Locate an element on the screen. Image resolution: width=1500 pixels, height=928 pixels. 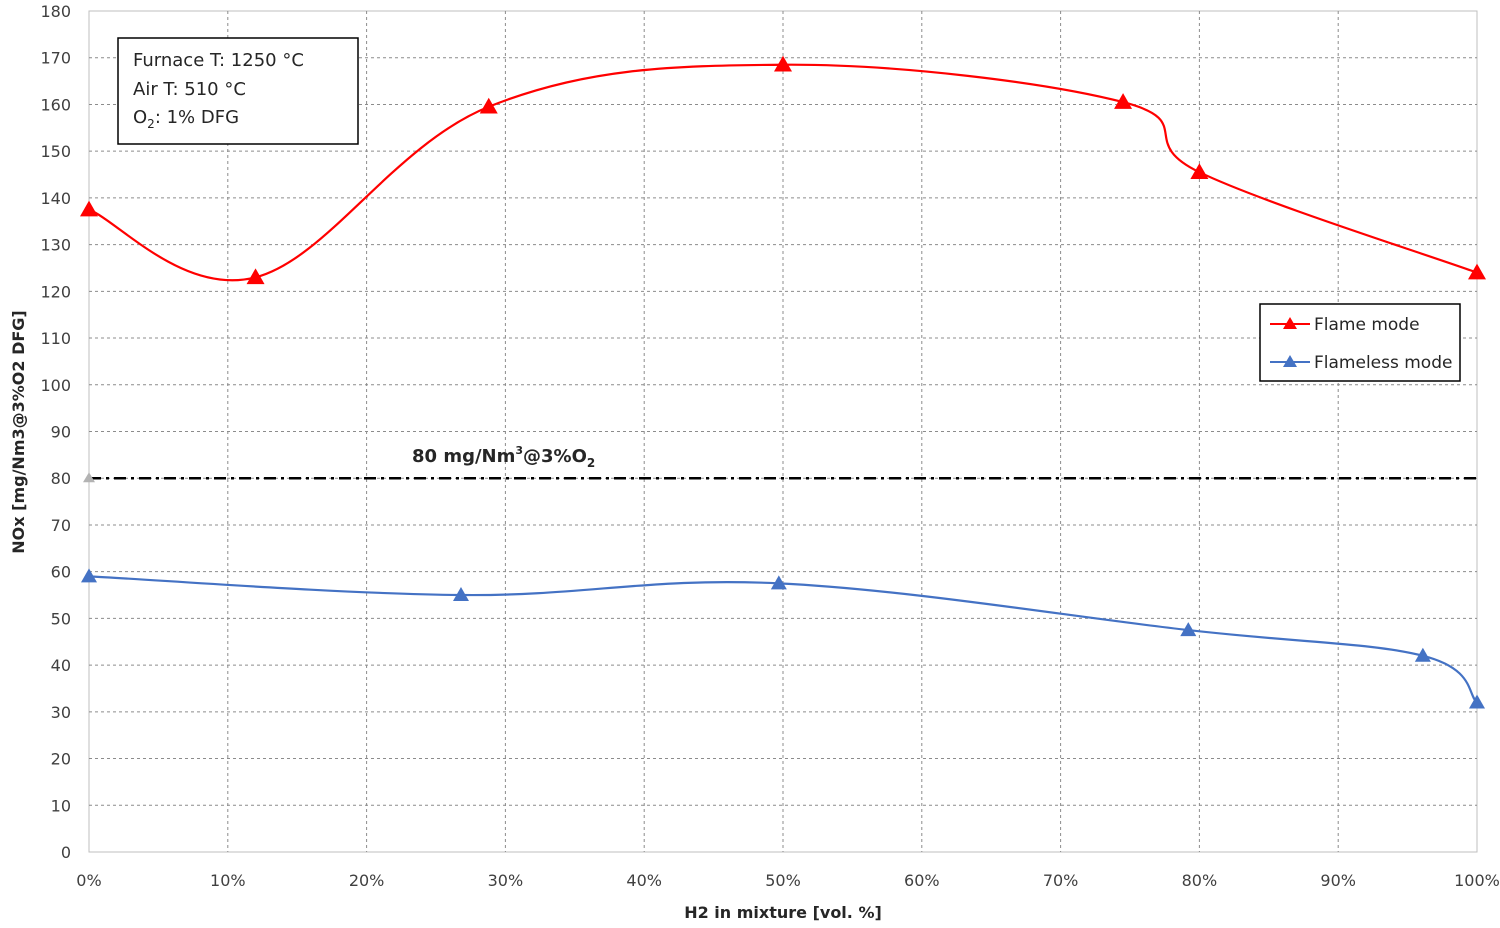
y-tick-label: 70 is located at coordinates (61, 525).